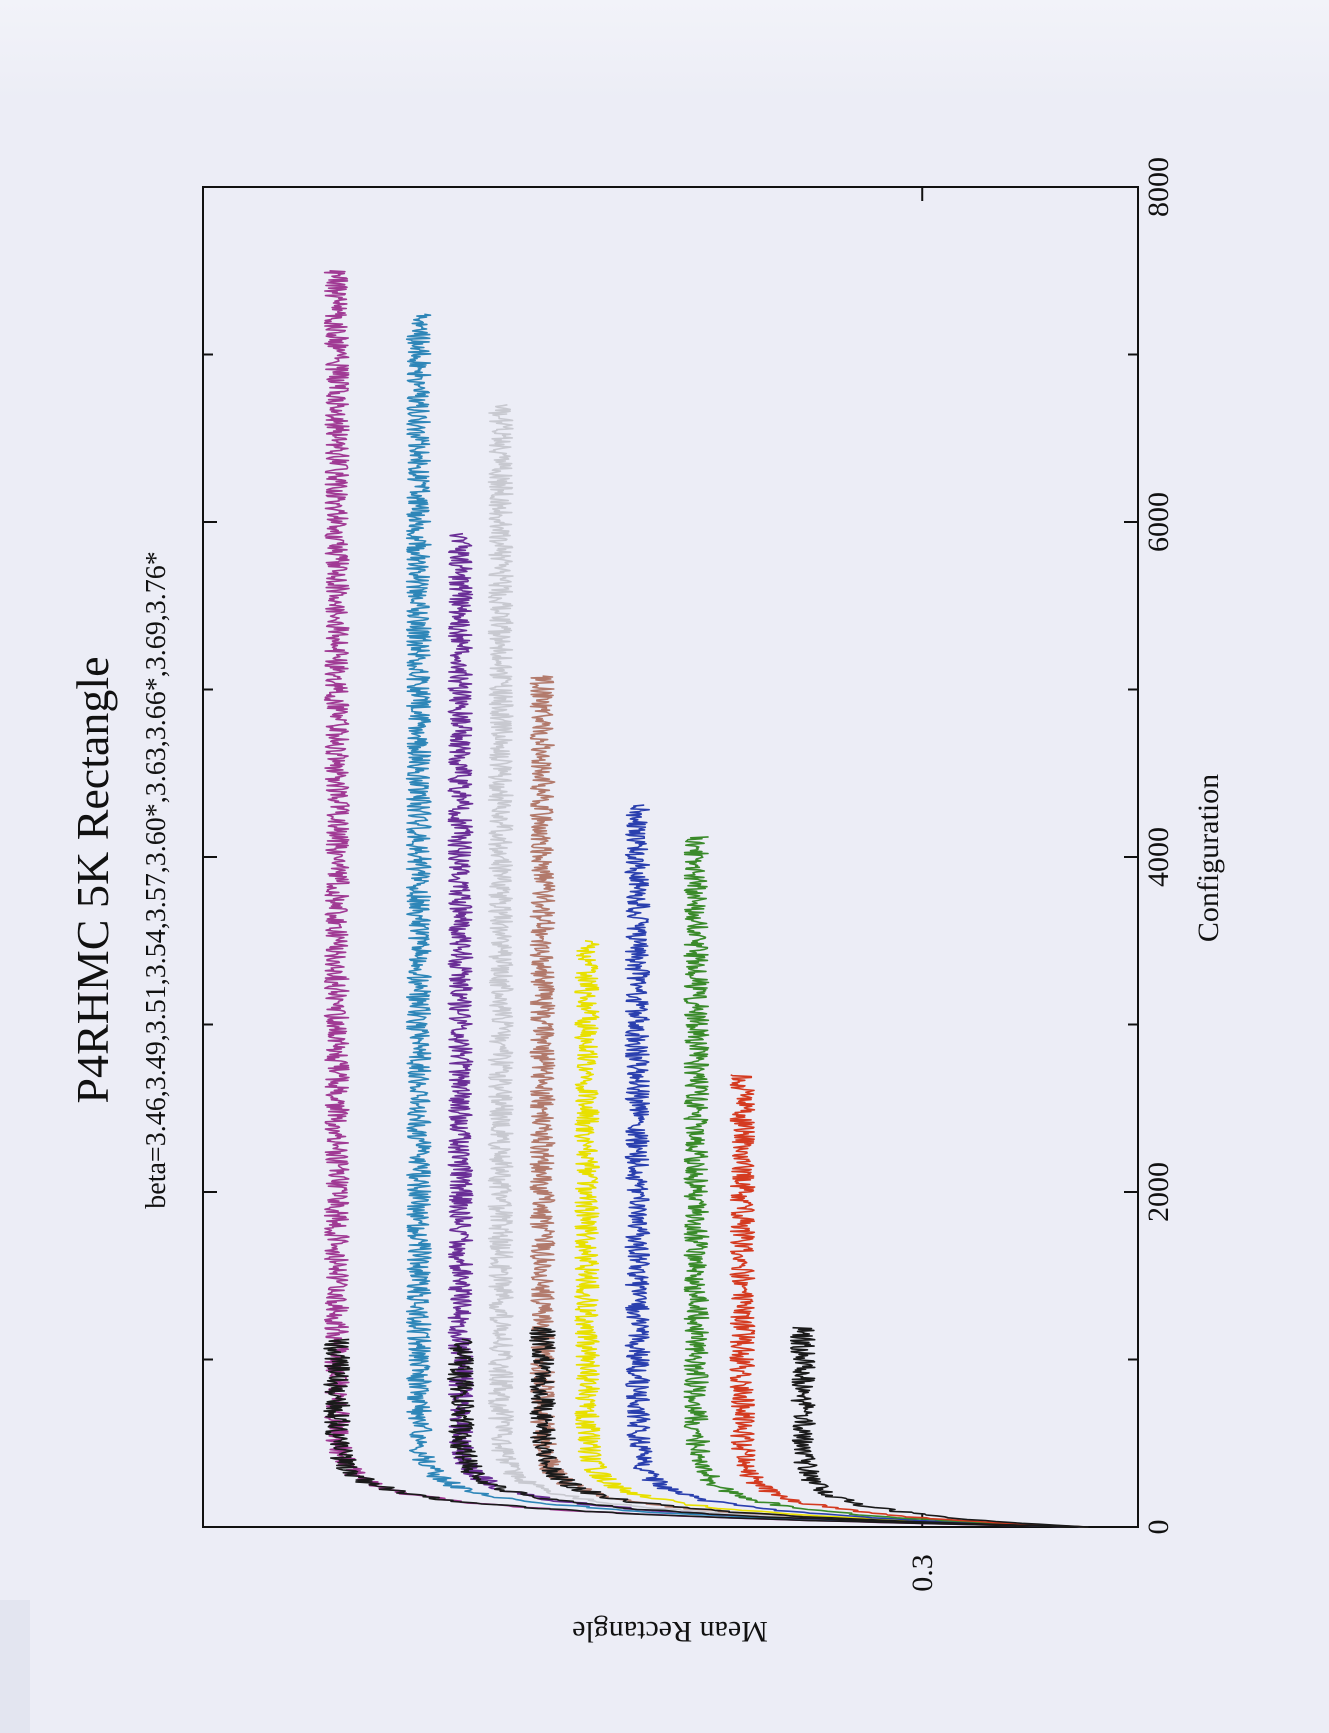 This screenshot has width=1329, height=1733. Describe the element at coordinates (1158, 522) in the screenshot. I see `x-tick-label: 6000` at that location.